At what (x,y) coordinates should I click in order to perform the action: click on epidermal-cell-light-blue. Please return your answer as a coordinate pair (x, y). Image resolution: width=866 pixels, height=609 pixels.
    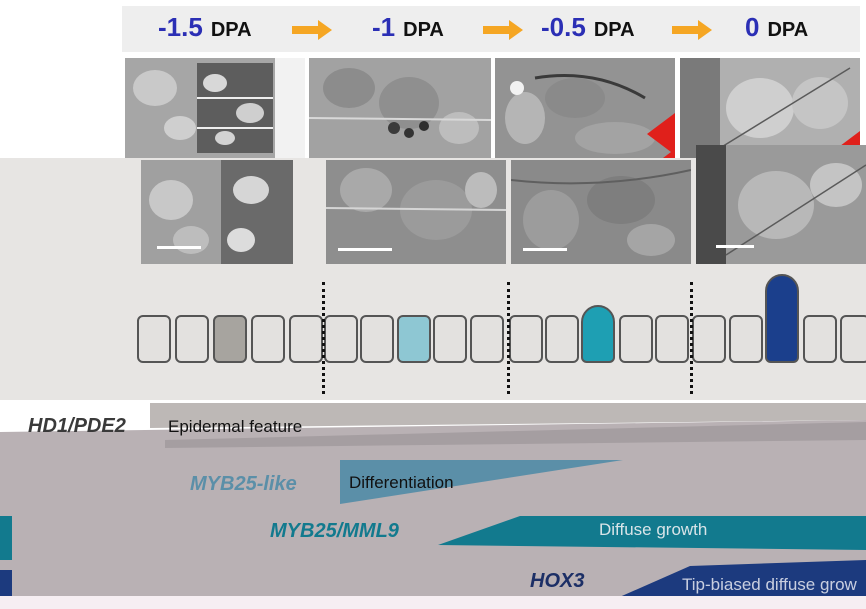
    Looking at the image, I should click on (414, 339).